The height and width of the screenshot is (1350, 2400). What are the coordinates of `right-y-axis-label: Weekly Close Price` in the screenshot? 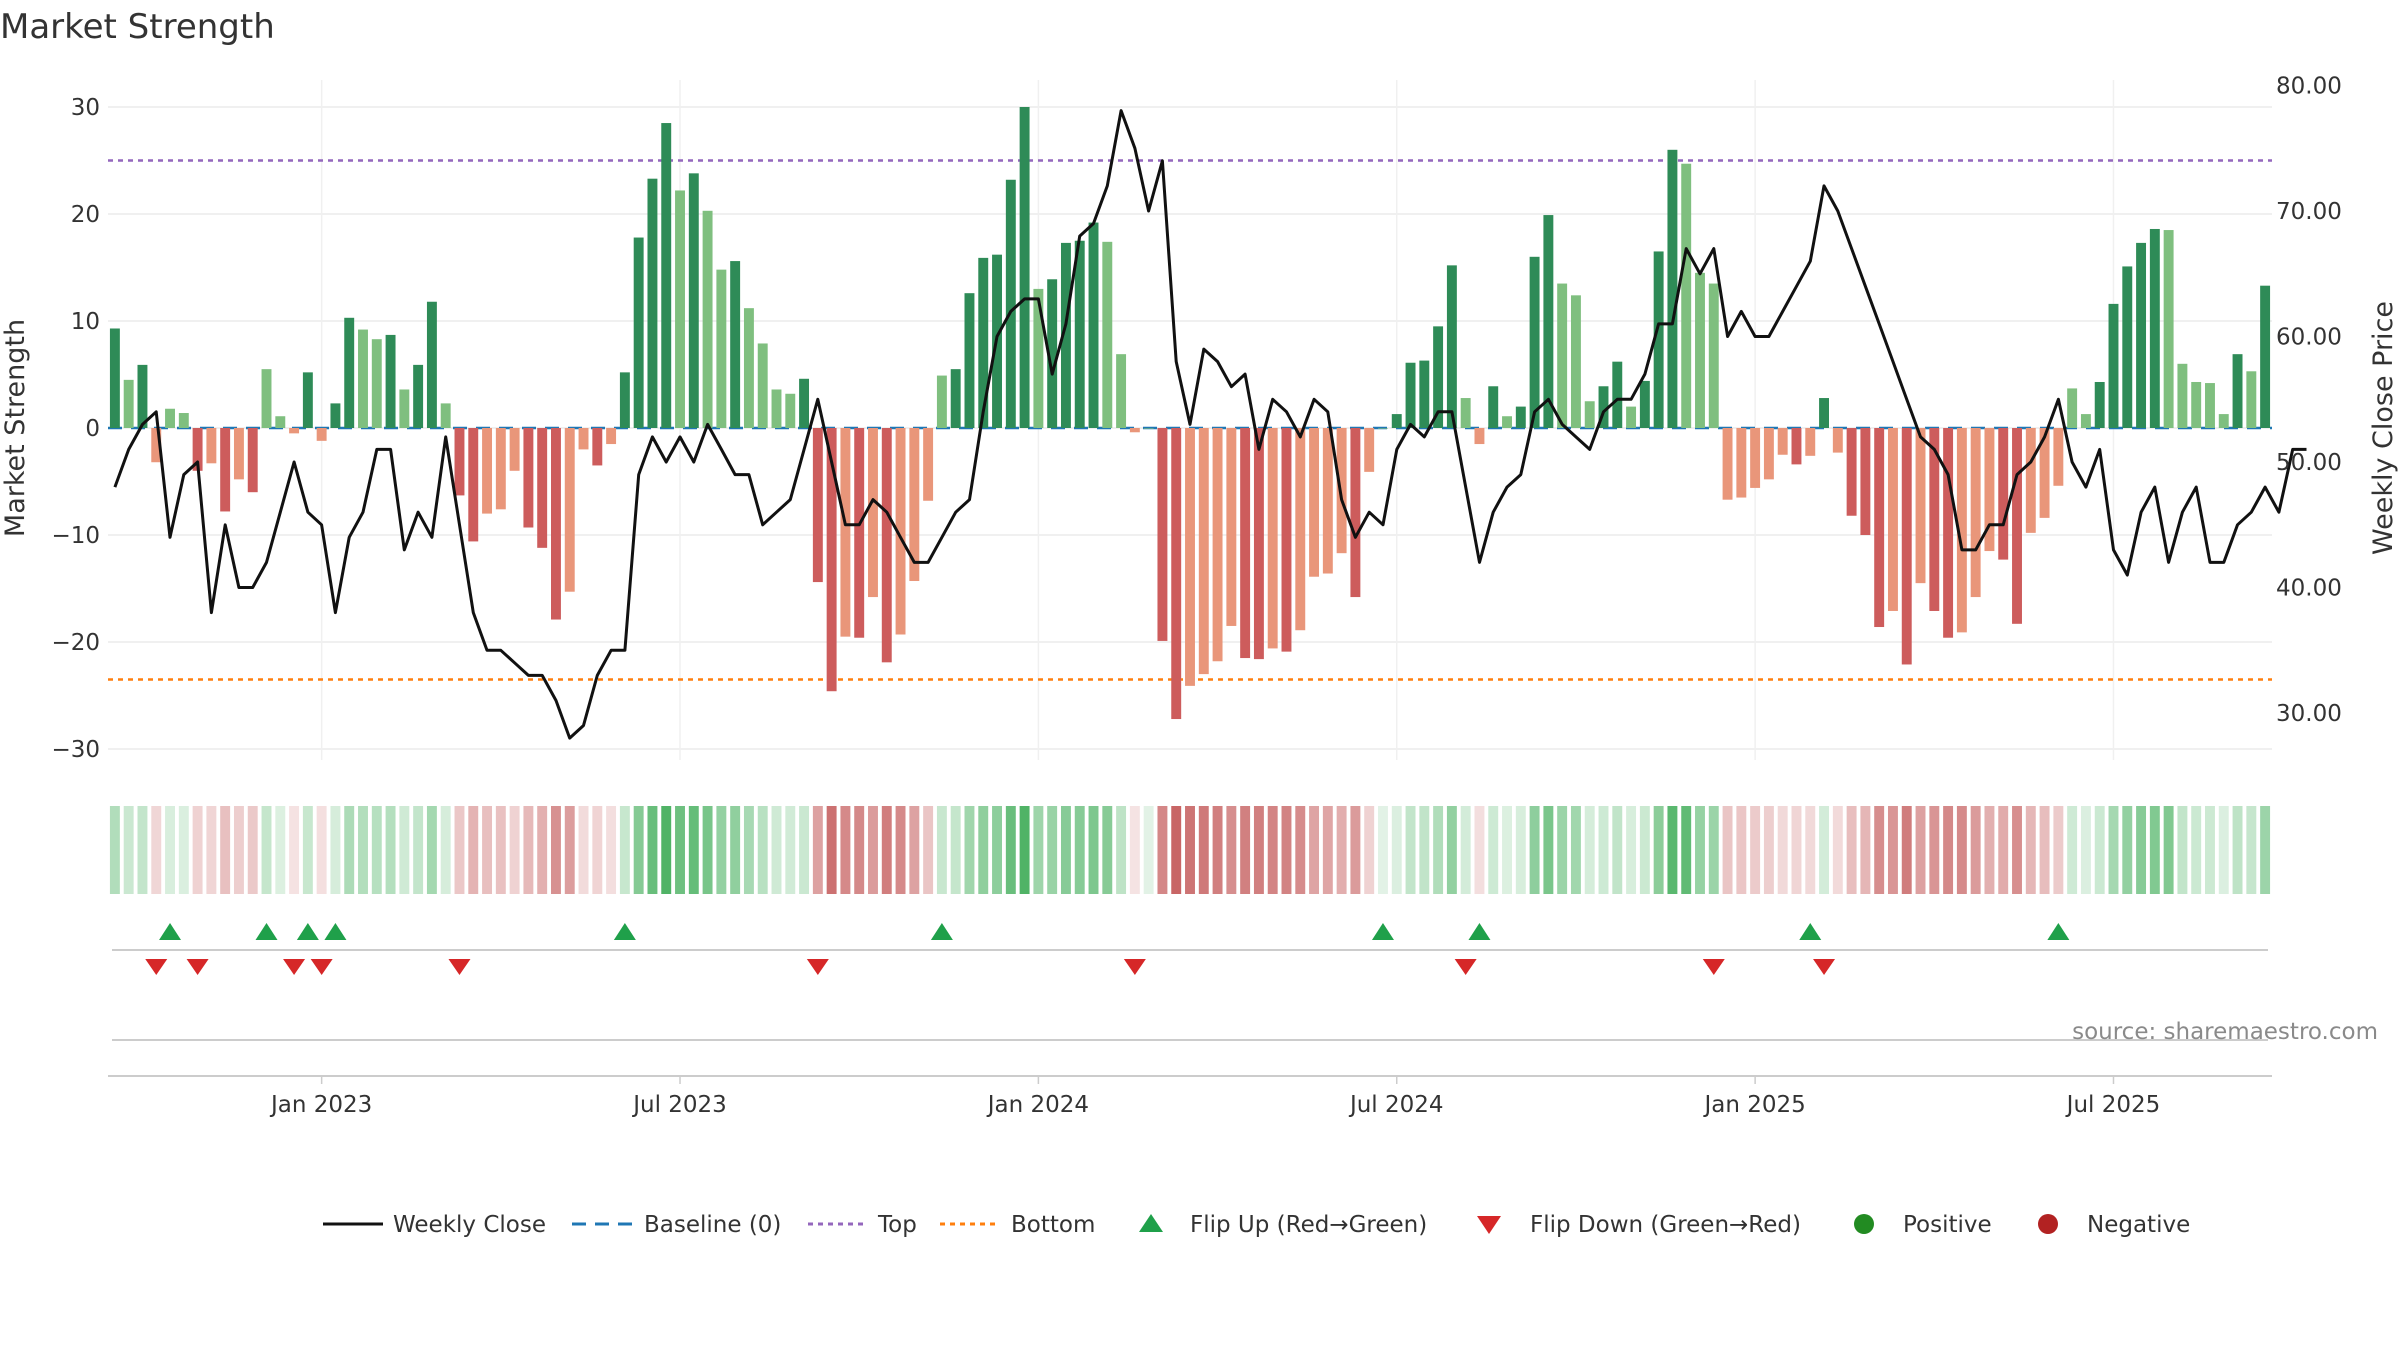 It's located at (2383, 428).